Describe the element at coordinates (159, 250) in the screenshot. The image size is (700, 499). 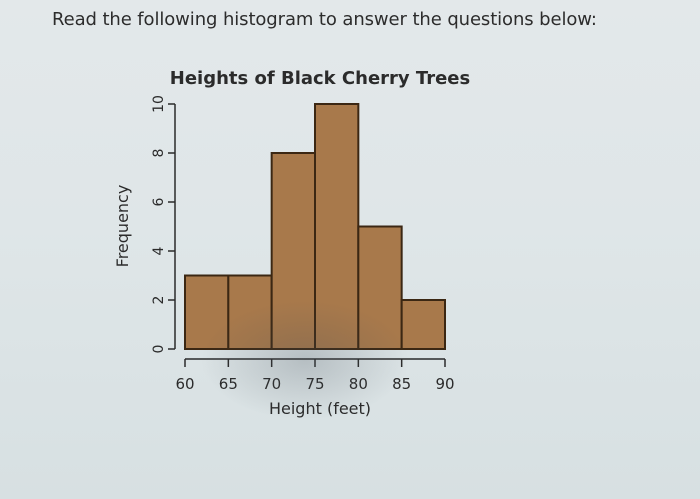
I see `y-tick-label: 4` at that location.